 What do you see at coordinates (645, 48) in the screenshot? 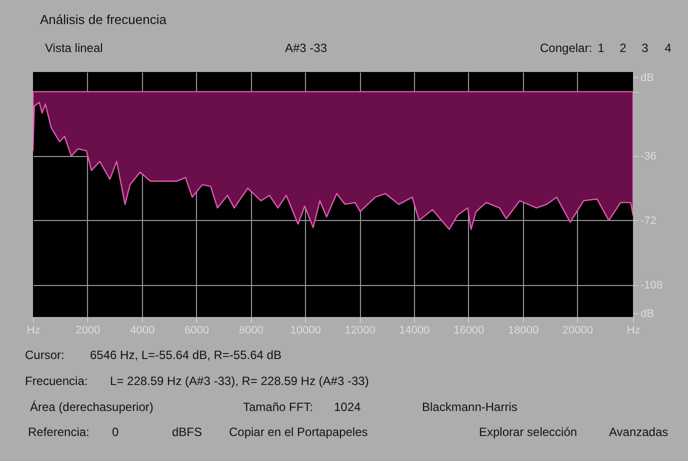
I see `text: 3` at bounding box center [645, 48].